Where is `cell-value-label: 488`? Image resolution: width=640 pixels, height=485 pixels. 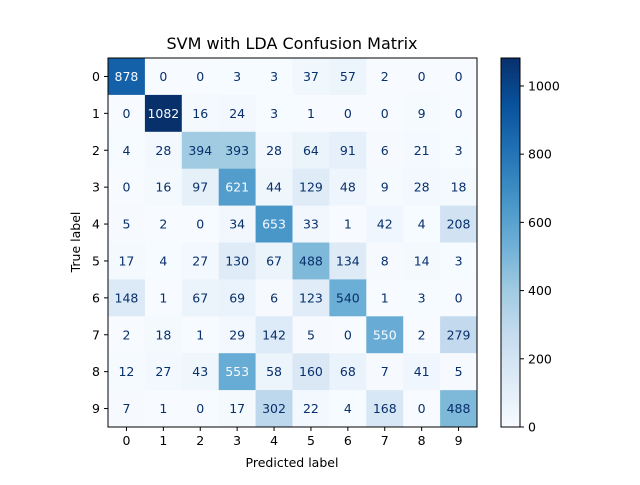
cell-value-label: 488 is located at coordinates (459, 408).